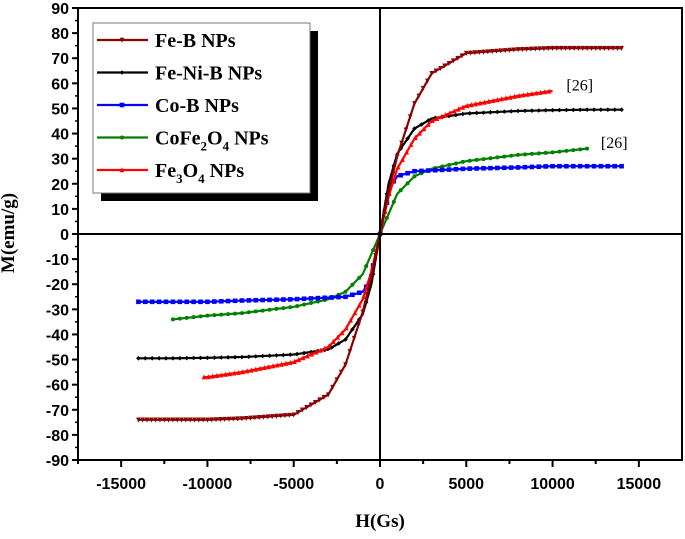 This screenshot has width=685, height=539. I want to click on legend-text: NPs, so click(249, 139).